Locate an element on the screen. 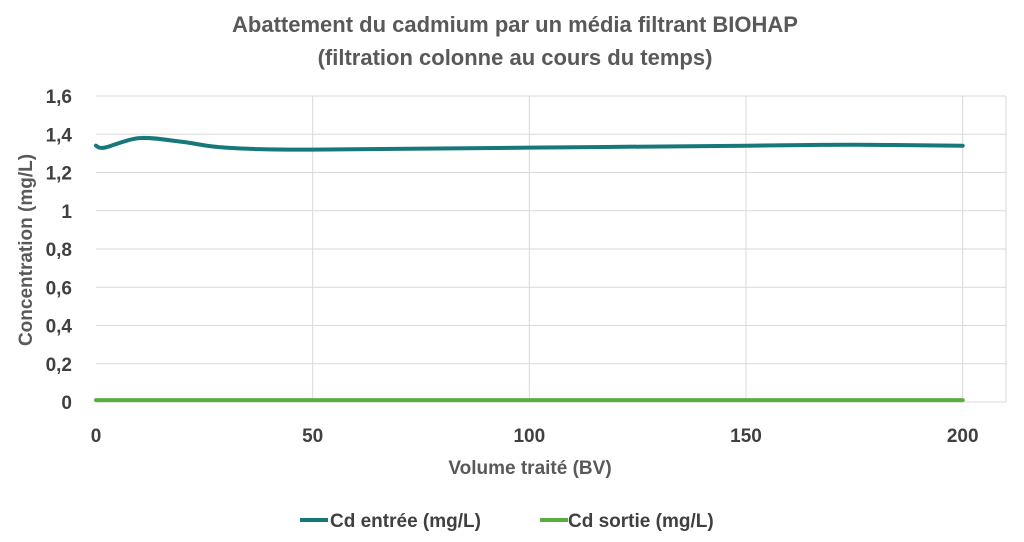 This screenshot has height=542, width=1024. y-tick-label: 0,8 is located at coordinates (59, 250).